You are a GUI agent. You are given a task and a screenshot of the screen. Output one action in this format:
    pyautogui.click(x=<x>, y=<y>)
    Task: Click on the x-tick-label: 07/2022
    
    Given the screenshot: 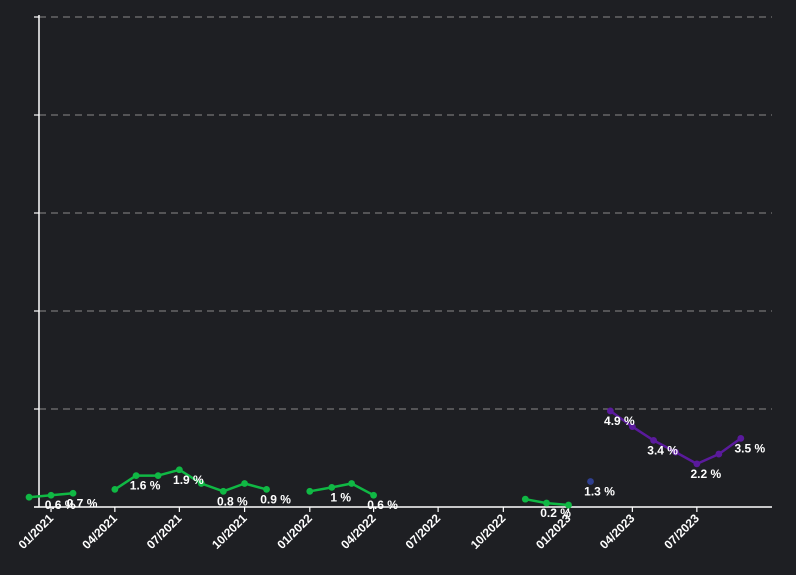 What is the action you would take?
    pyautogui.click(x=423, y=531)
    